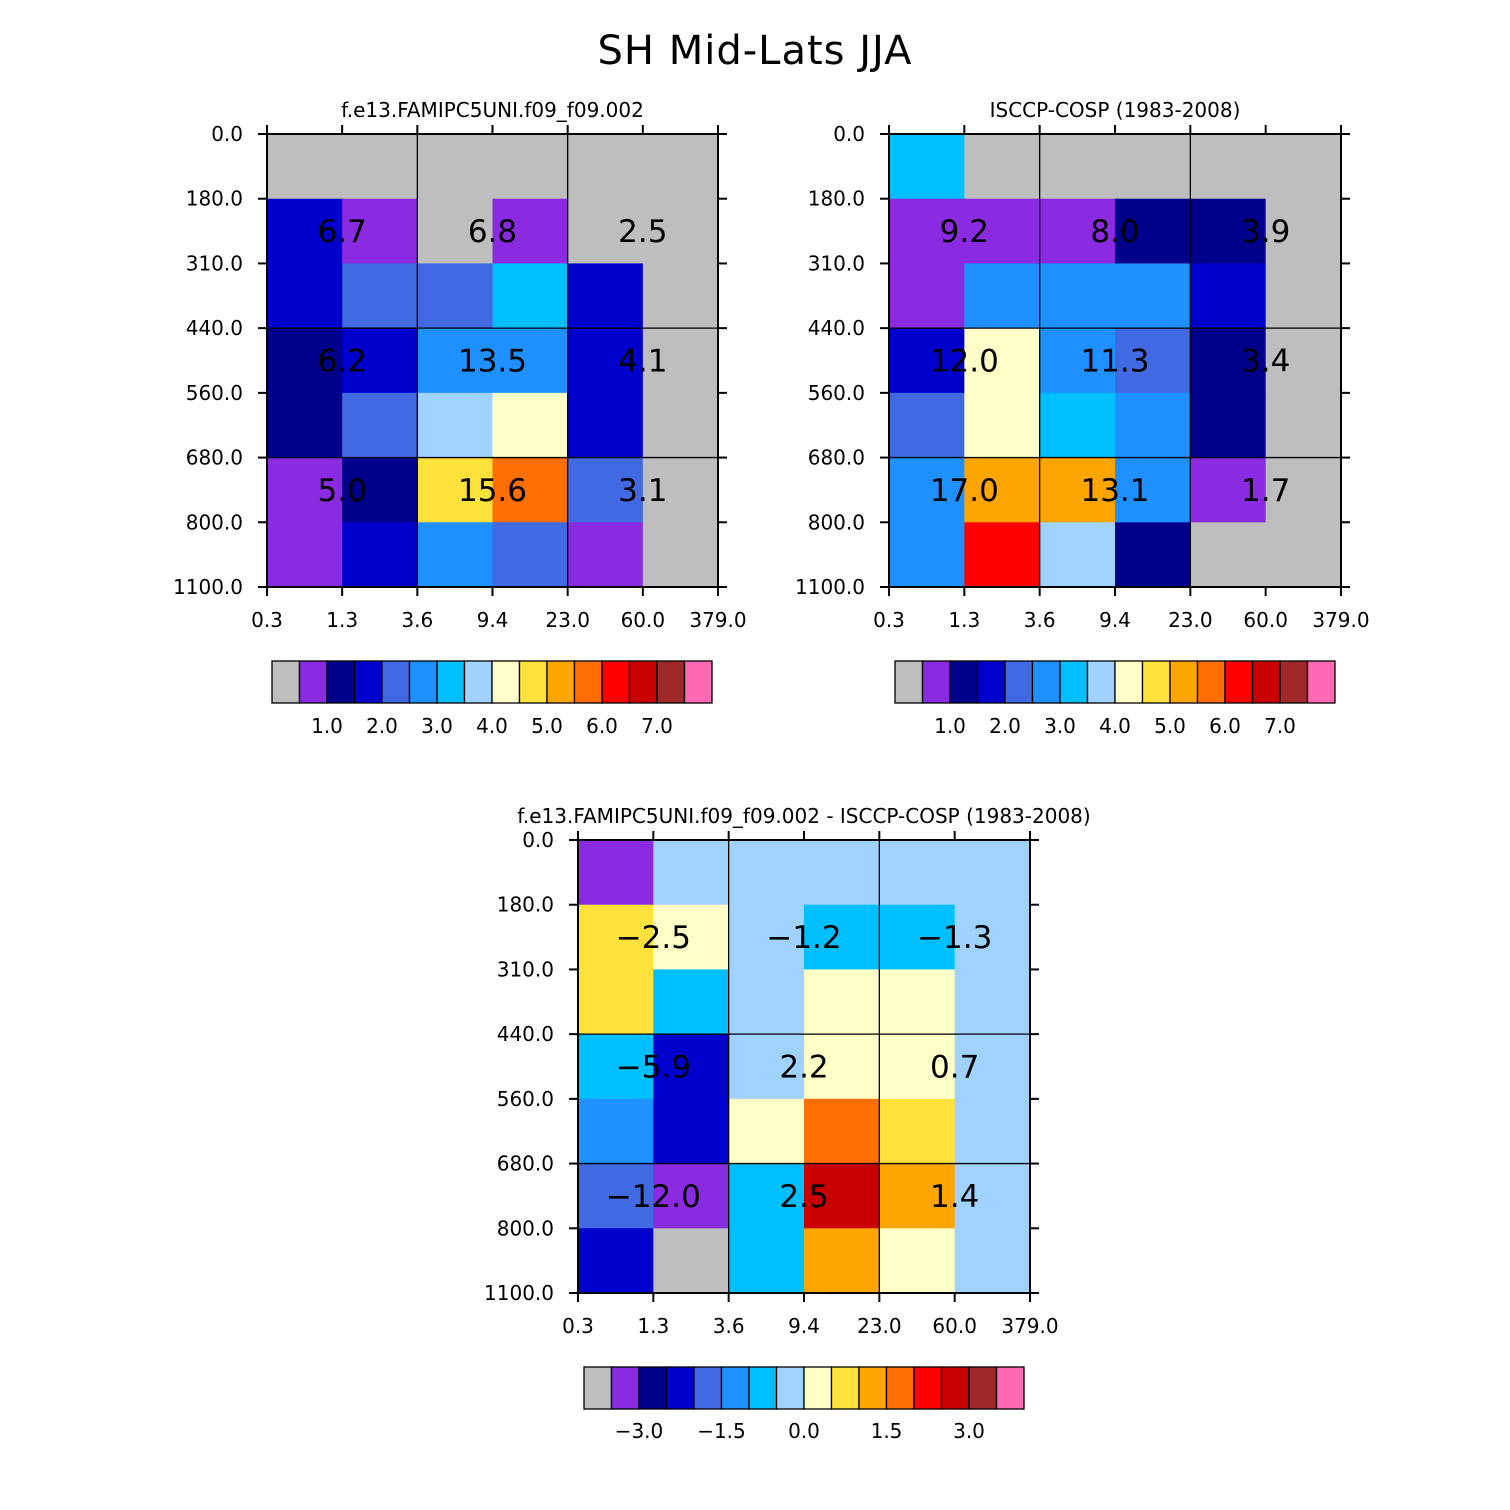  Describe the element at coordinates (755, 51) in the screenshot. I see `main-title: SH Mid-Lats JJA` at that location.